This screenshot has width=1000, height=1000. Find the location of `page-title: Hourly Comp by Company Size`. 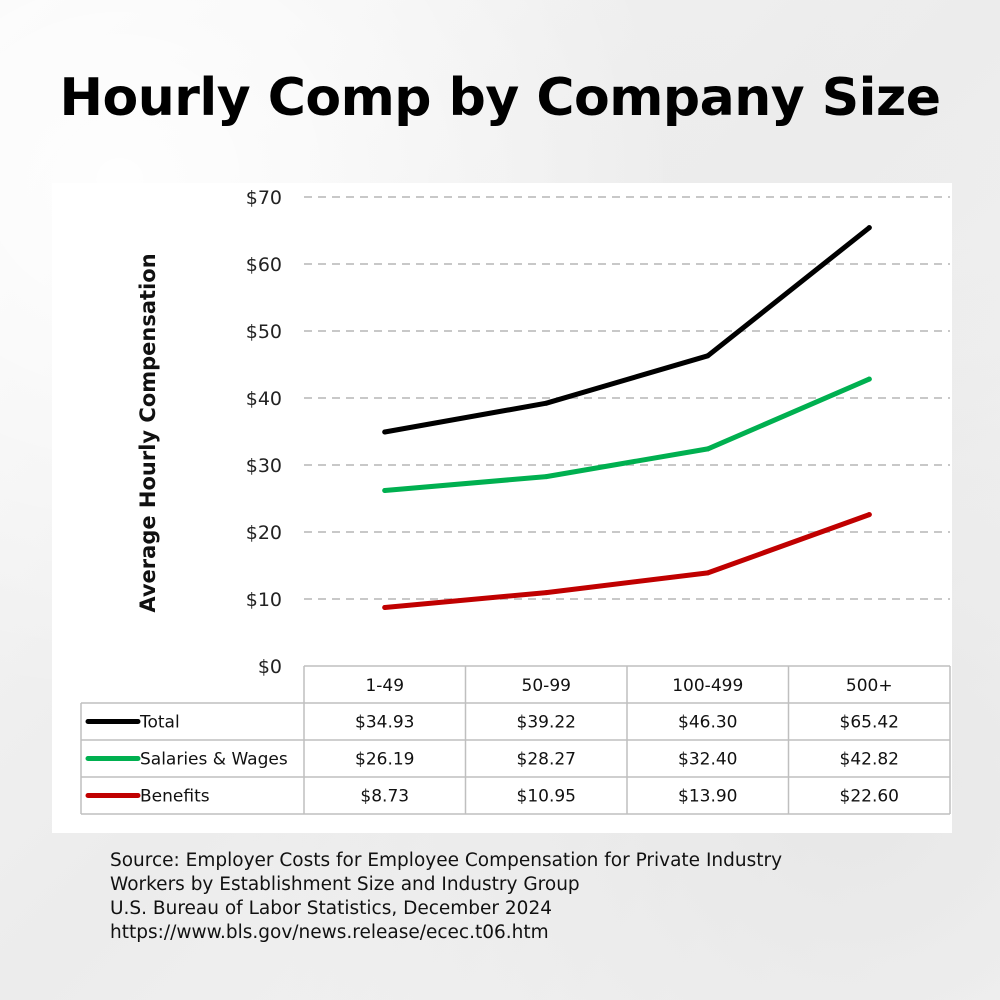

page-title: Hourly Comp by Company Size is located at coordinates (500, 98).